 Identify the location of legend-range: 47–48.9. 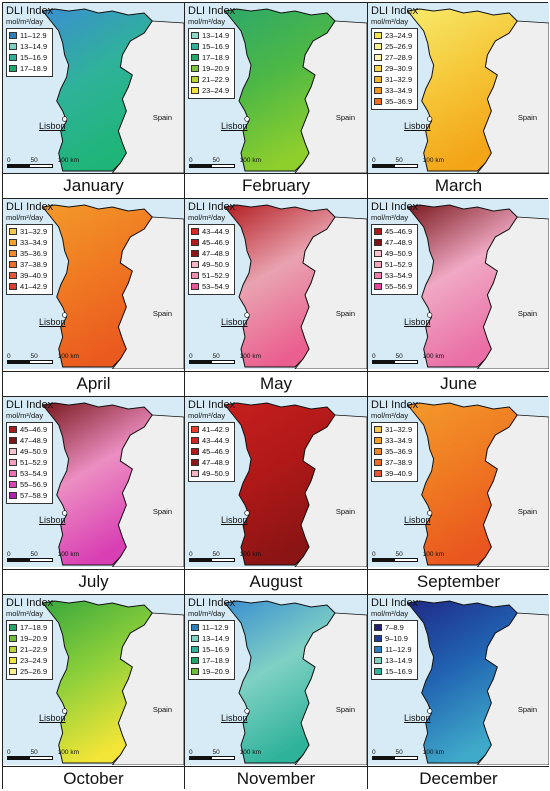
(34, 440).